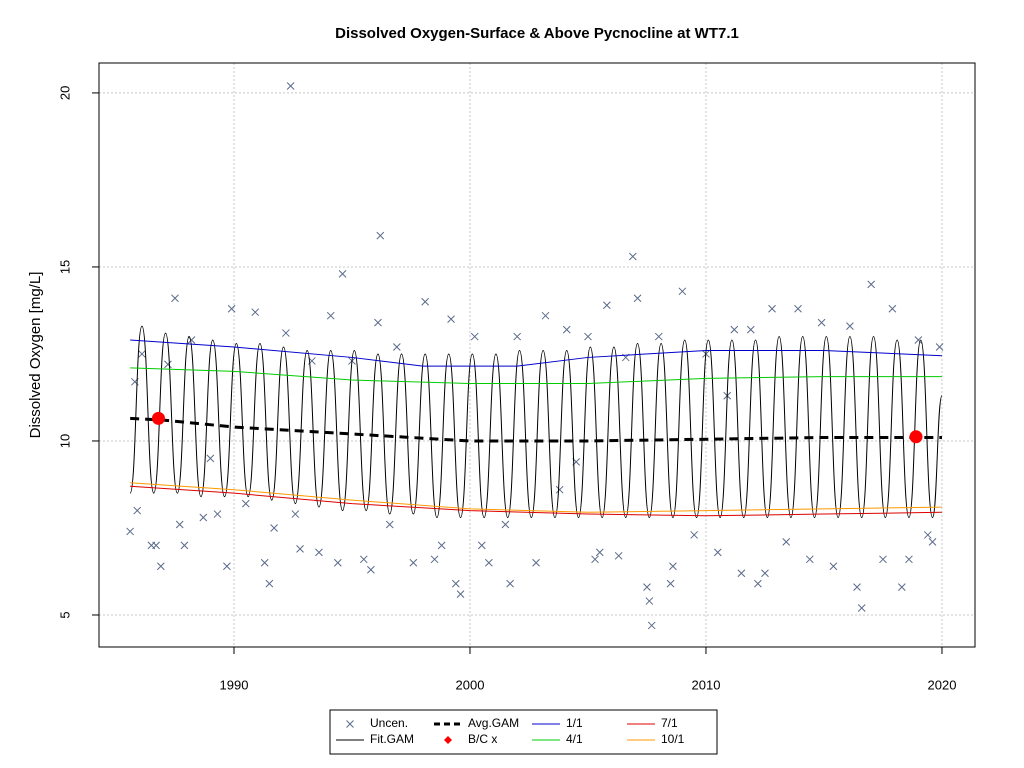 Image resolution: width=1024 pixels, height=768 pixels. Describe the element at coordinates (523, 732) in the screenshot. I see `legend-box` at that location.